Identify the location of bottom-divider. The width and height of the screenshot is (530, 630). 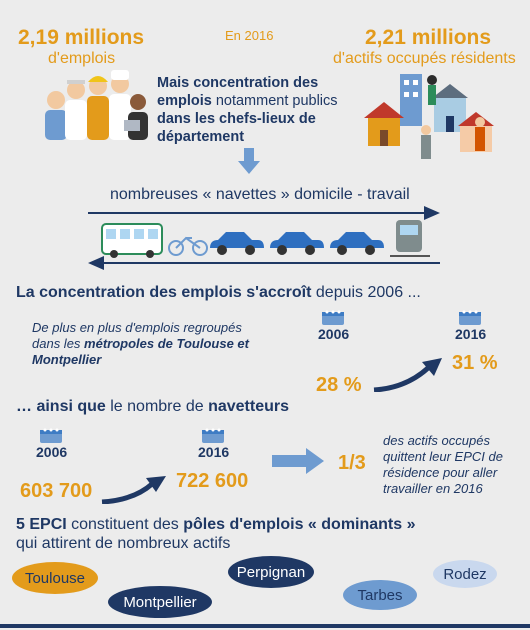
(265, 626).